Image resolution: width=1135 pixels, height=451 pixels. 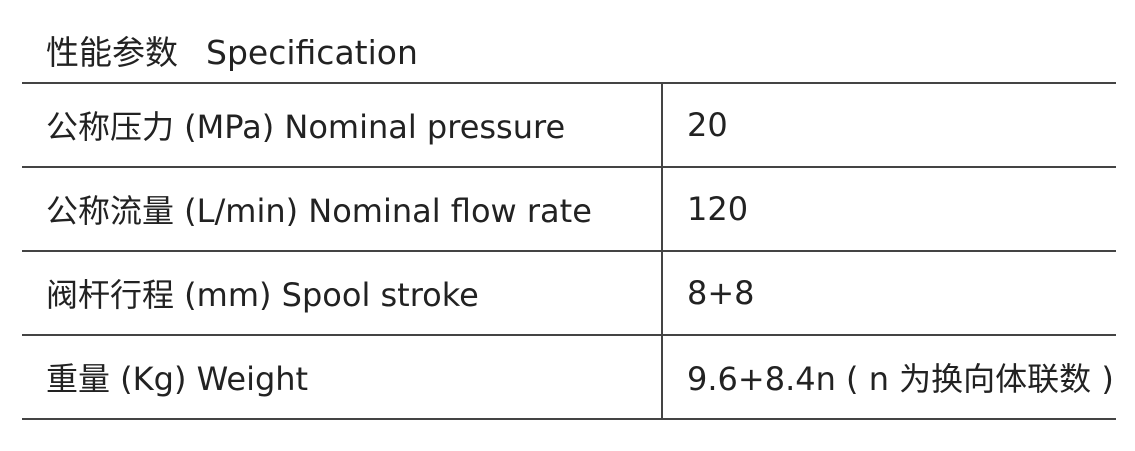 I want to click on spec-value: 120, so click(x=889, y=209).